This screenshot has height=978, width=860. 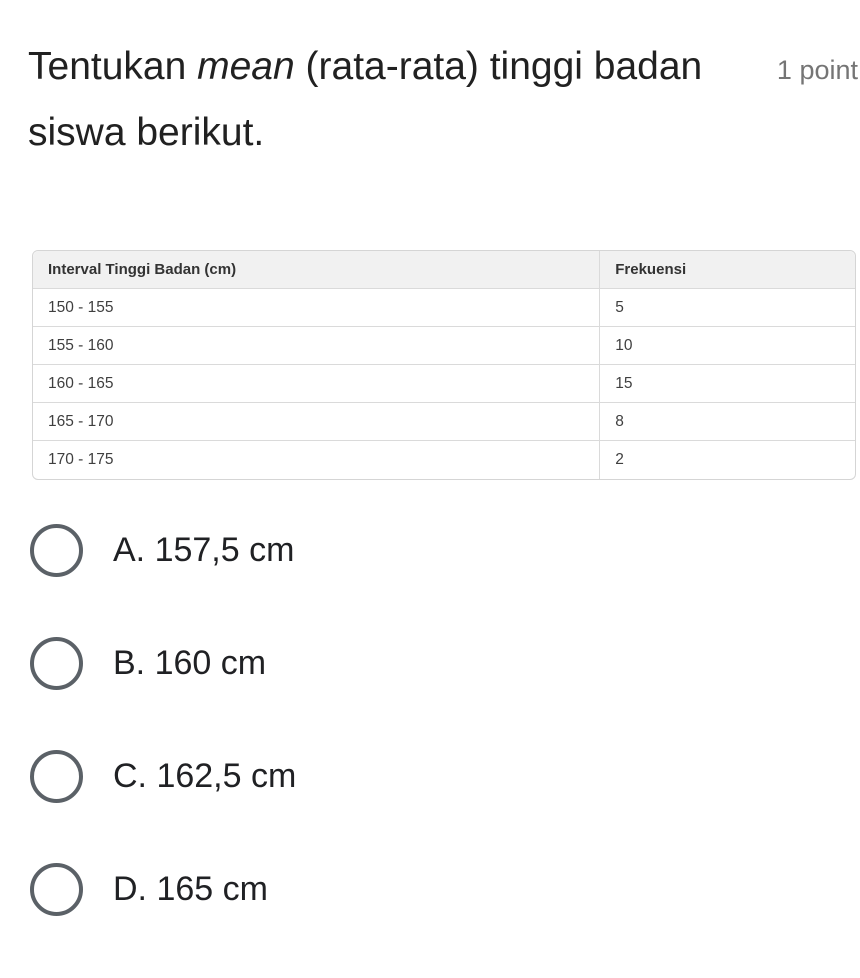 What do you see at coordinates (316, 346) in the screenshot?
I see `interval-cell: 155 - 160` at bounding box center [316, 346].